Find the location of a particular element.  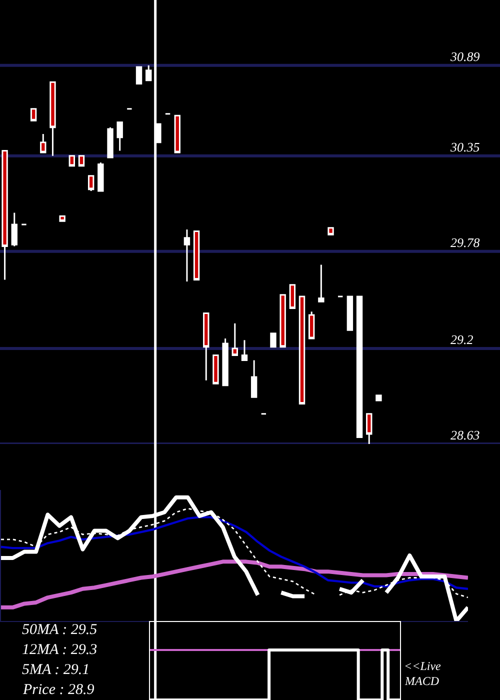

text: 50MA : 29.5 is located at coordinates (60, 630).